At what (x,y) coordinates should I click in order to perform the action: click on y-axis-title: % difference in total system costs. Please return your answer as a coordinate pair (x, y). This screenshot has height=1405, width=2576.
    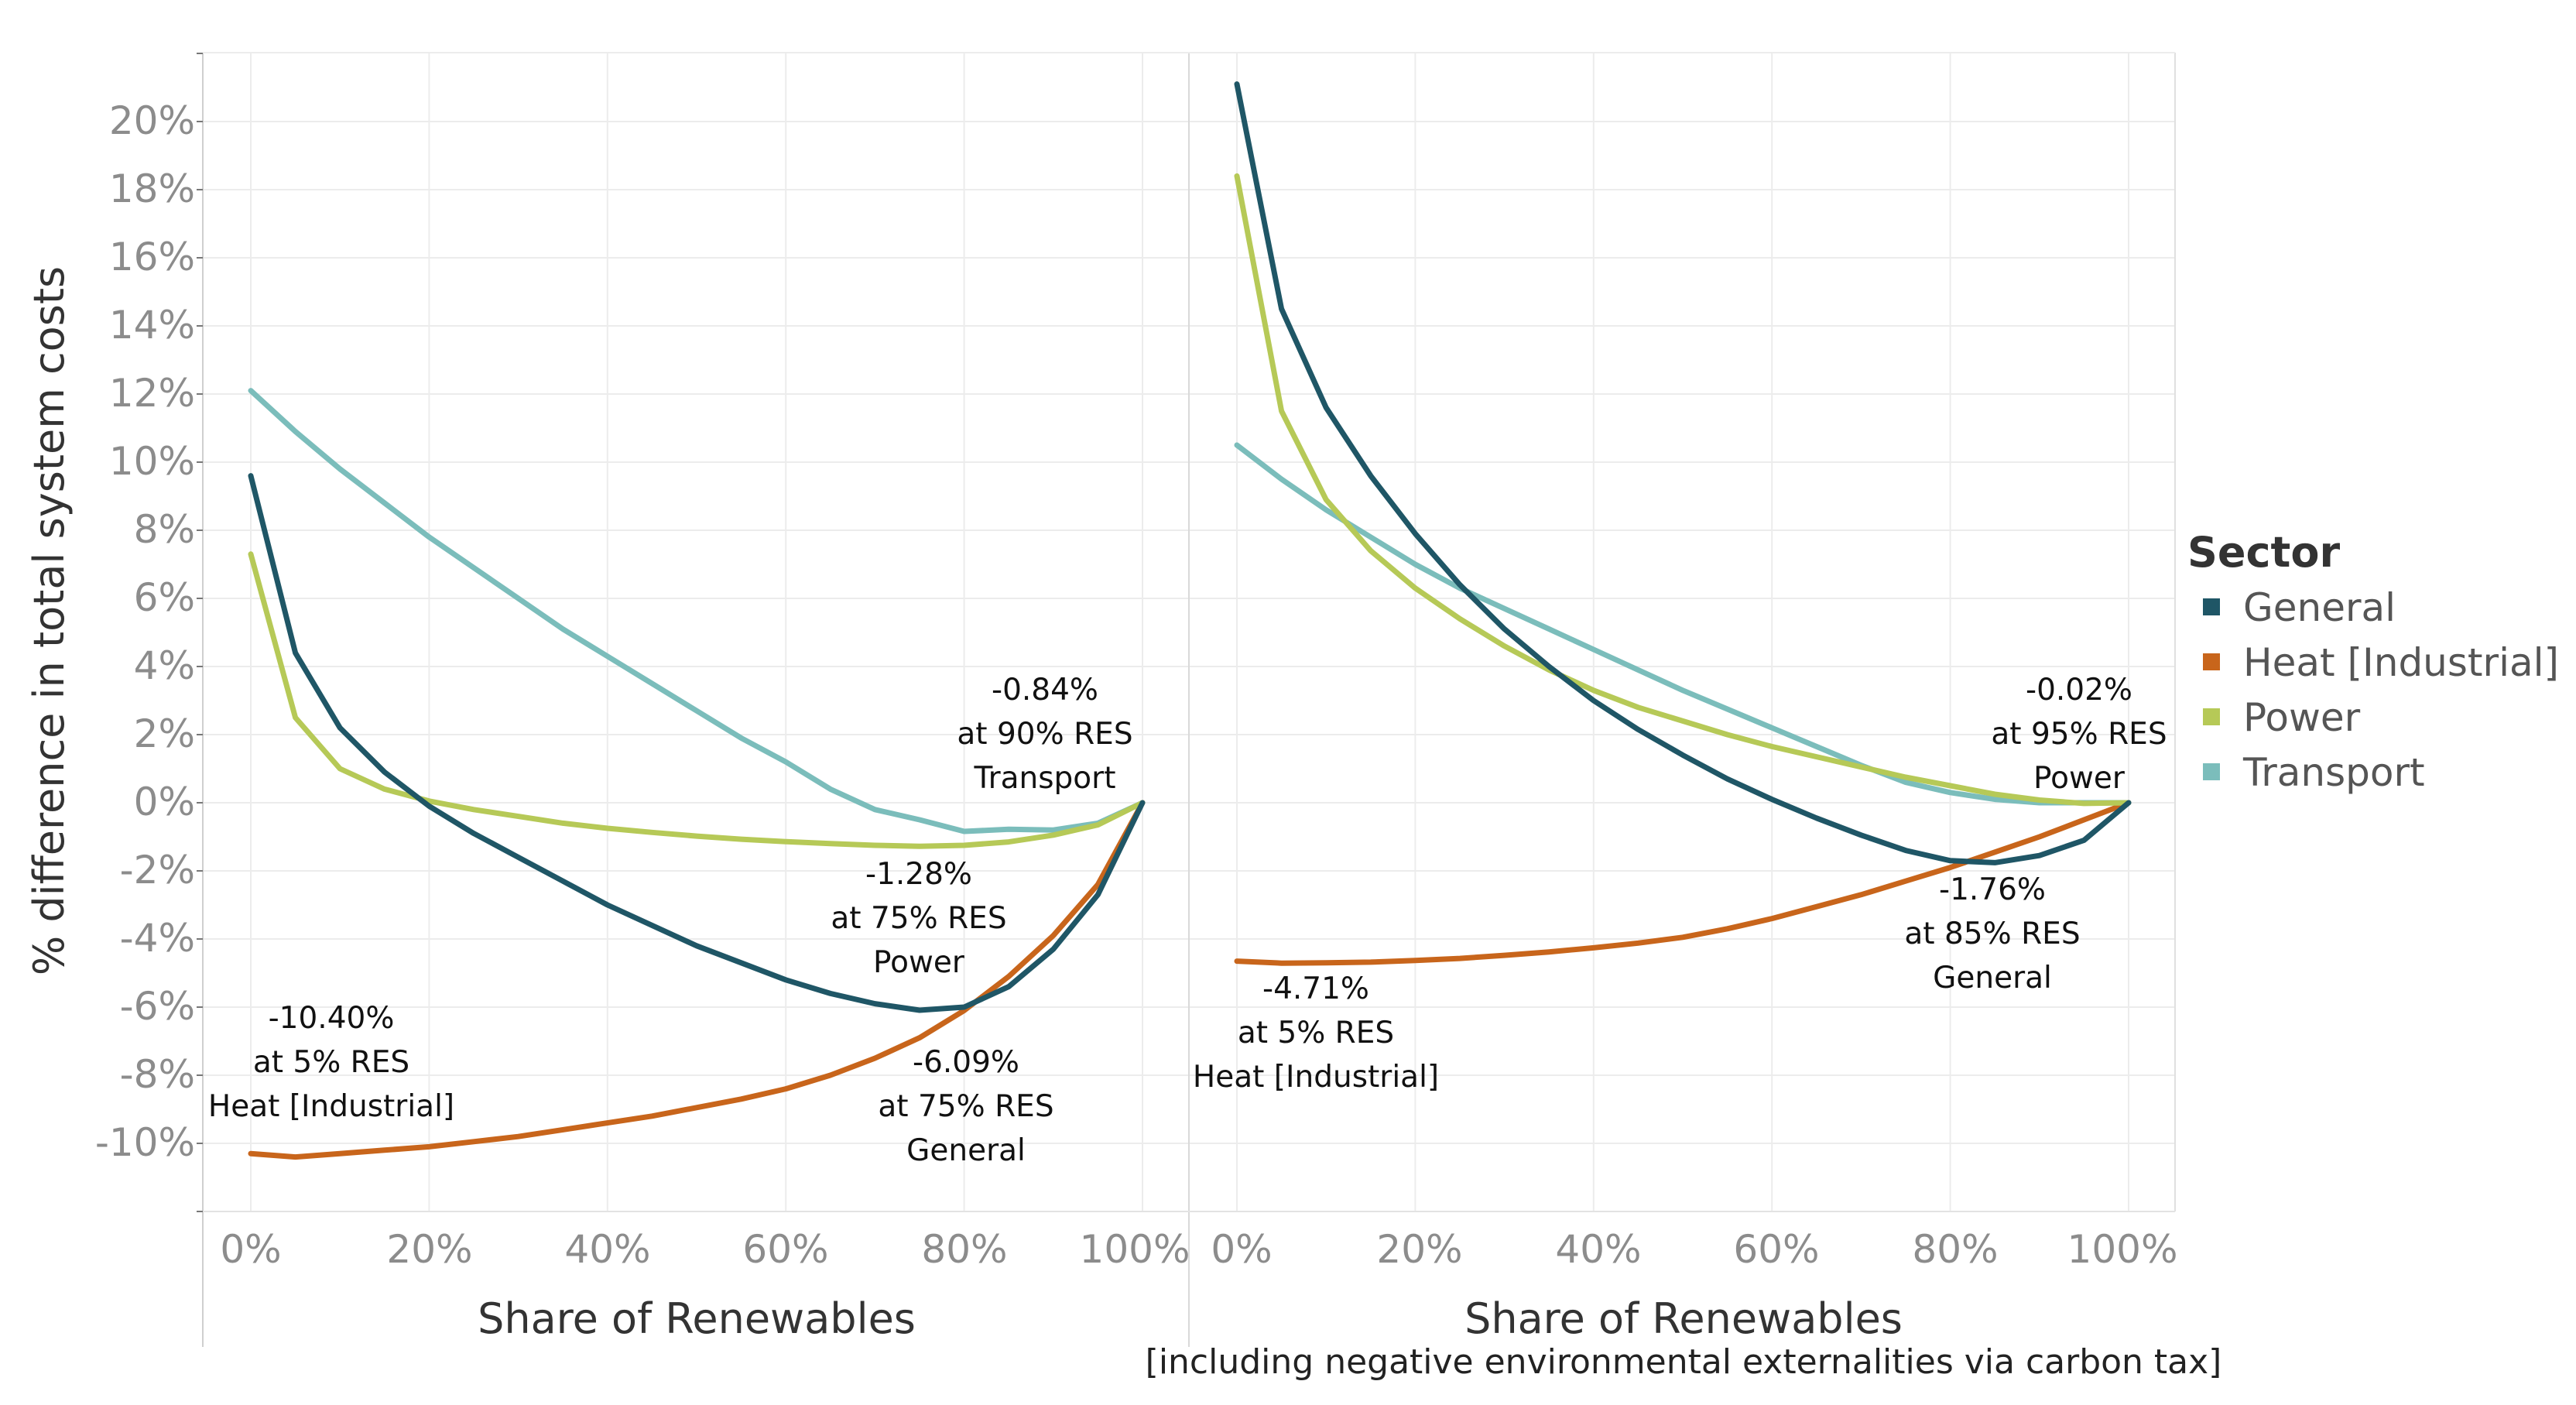
    Looking at the image, I should click on (49, 620).